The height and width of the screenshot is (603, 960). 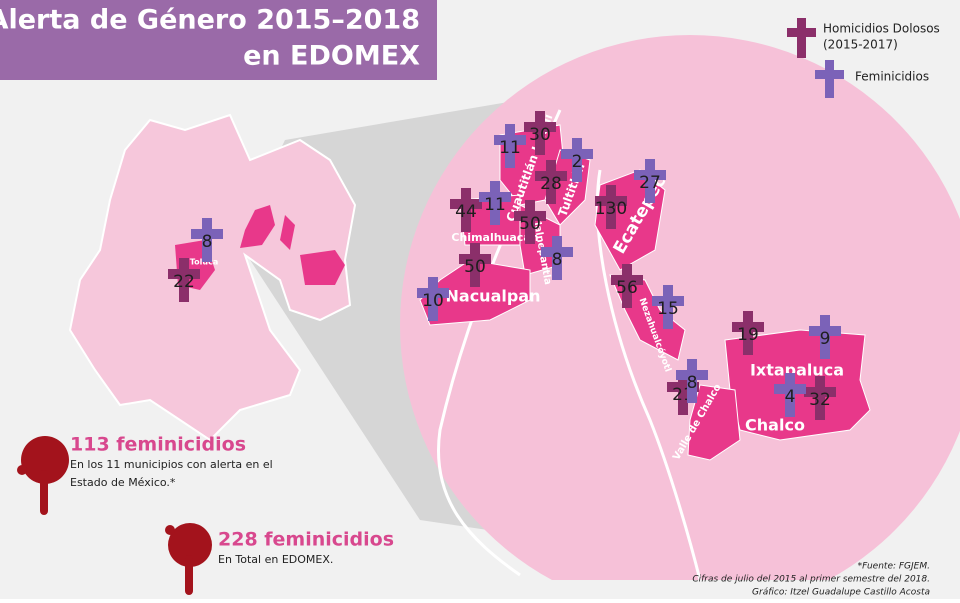 I want to click on marker: 19, so click(x=748, y=333).